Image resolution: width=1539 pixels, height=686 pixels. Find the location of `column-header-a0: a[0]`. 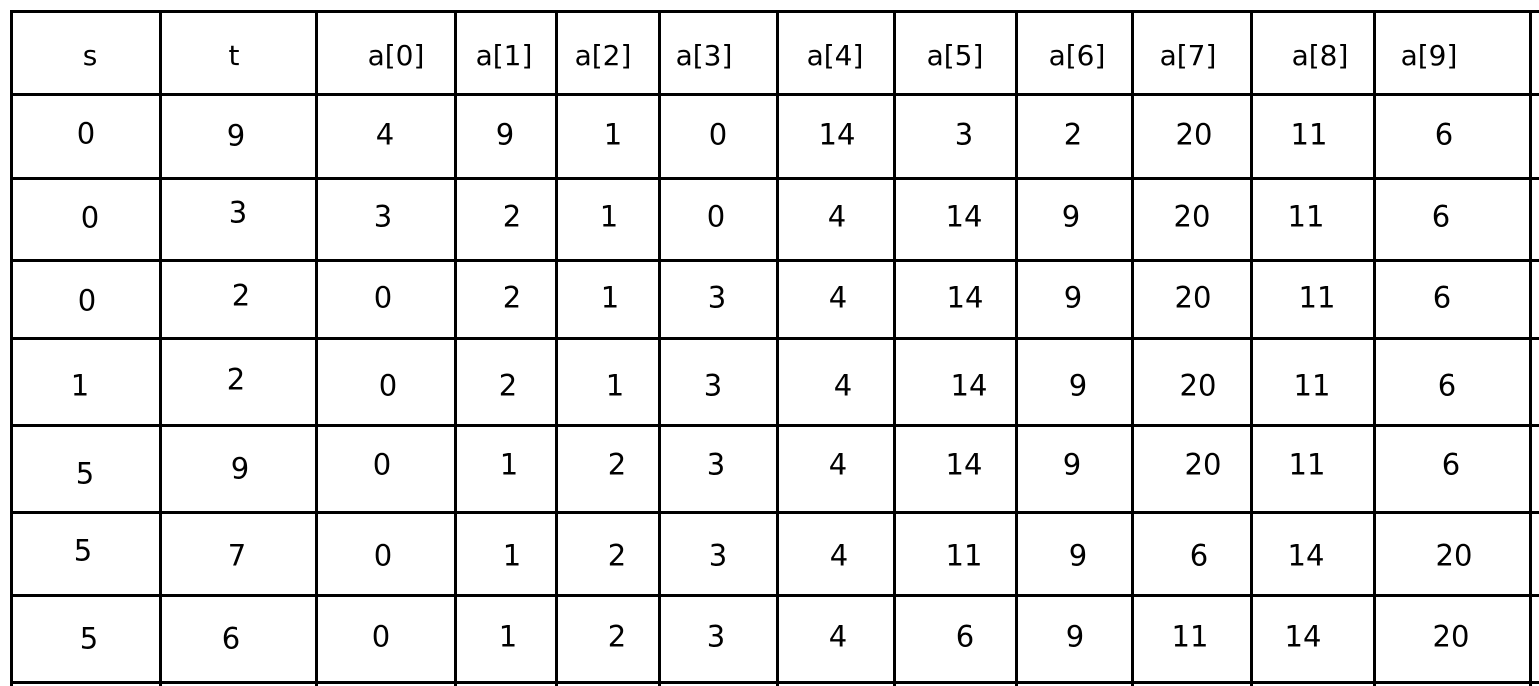

column-header-a0: a[0] is located at coordinates (396, 55).